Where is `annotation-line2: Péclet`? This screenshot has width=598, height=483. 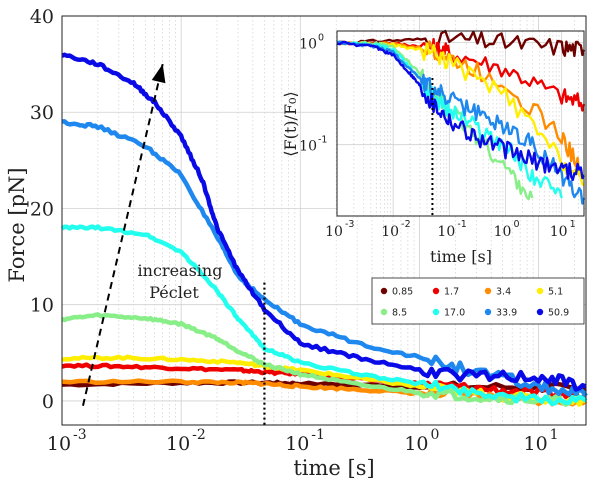
annotation-line2: Péclet is located at coordinates (174, 292).